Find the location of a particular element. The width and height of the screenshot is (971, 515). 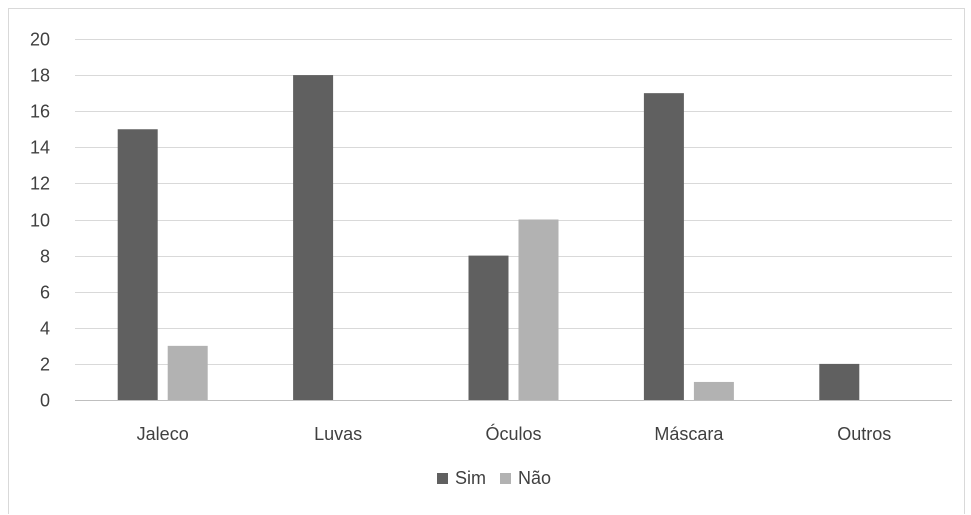

y-tick-label: 16 is located at coordinates (40, 112).